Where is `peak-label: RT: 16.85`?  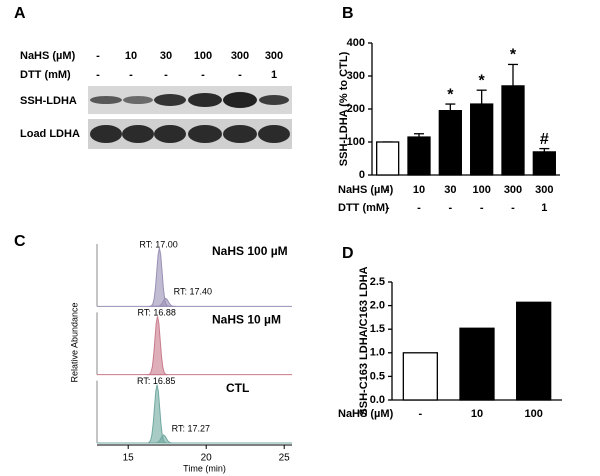
peak-label: RT: 16.85 is located at coordinates (156, 381).